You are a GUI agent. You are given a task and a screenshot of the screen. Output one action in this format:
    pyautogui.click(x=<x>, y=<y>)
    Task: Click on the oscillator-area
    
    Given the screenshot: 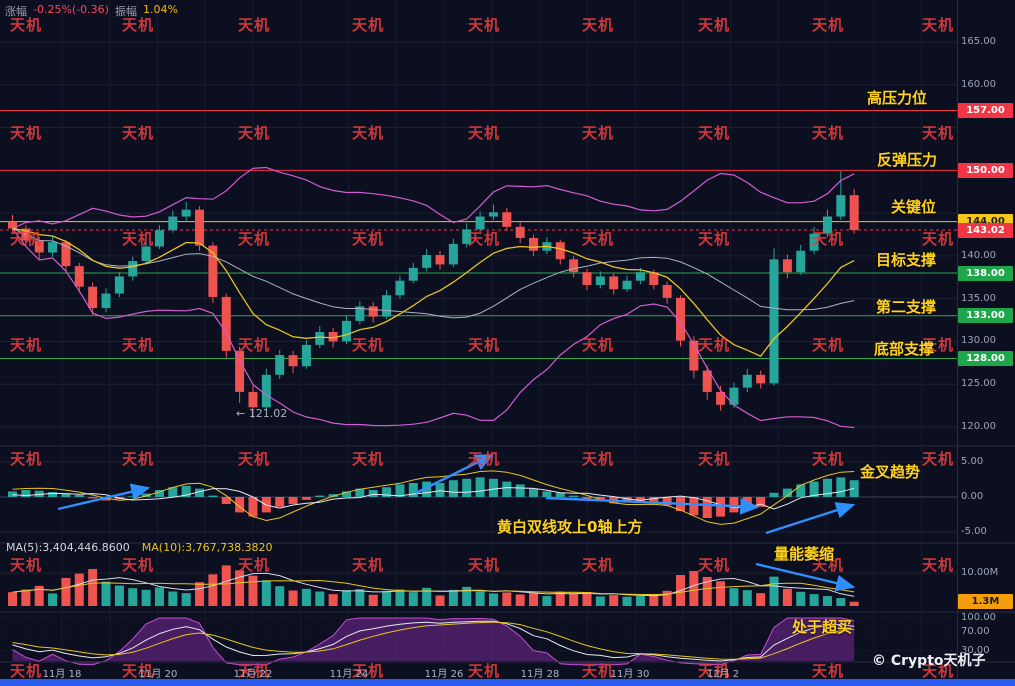 What is the action you would take?
    pyautogui.click(x=433, y=641)
    